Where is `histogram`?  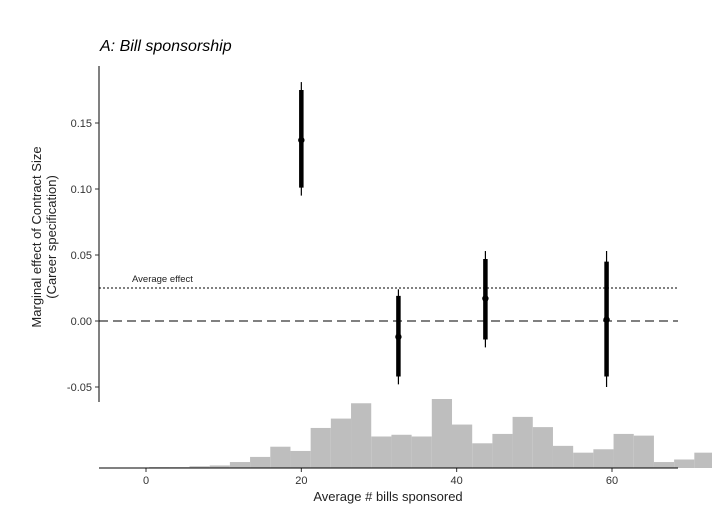
histogram is located at coordinates (405, 434).